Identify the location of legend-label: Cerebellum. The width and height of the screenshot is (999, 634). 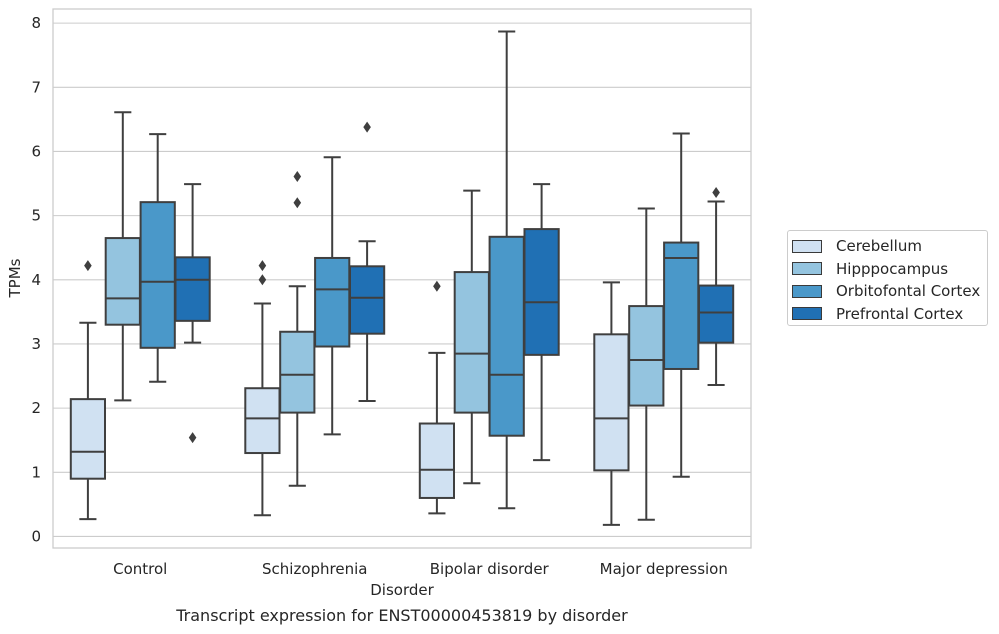
(879, 246).